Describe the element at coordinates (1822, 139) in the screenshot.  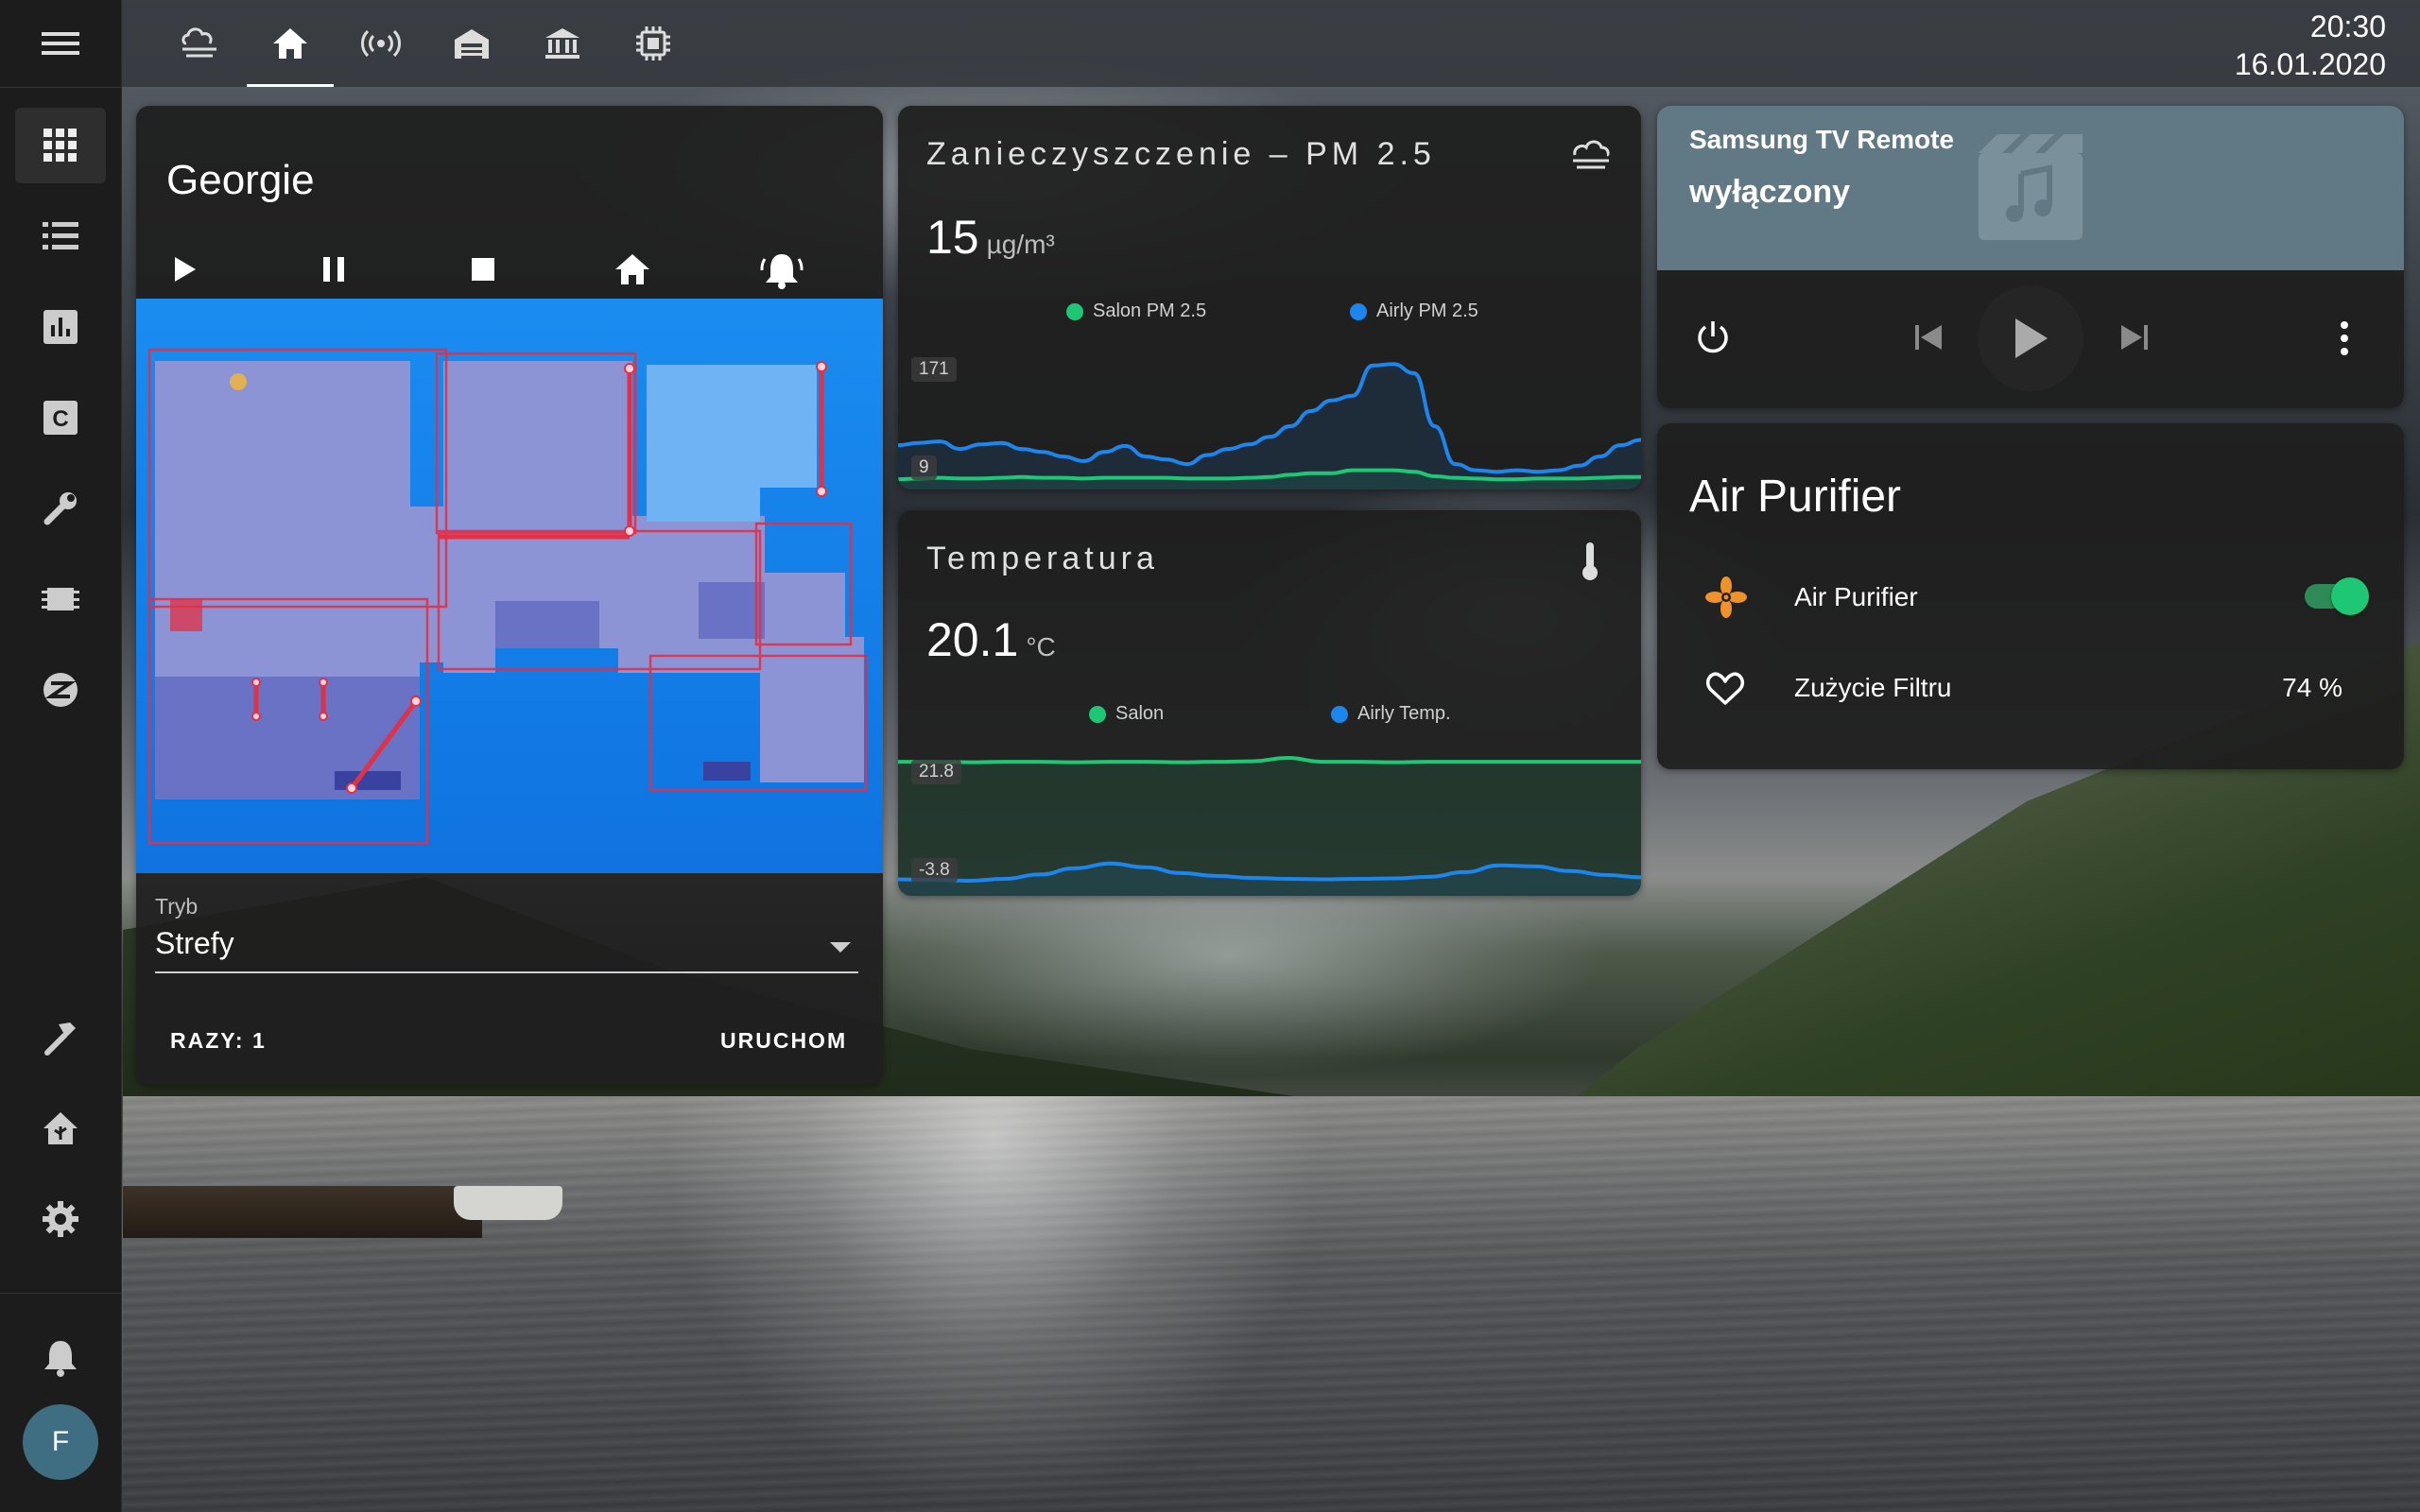
I see `tv-remote-name: Samsung TV Remote` at that location.